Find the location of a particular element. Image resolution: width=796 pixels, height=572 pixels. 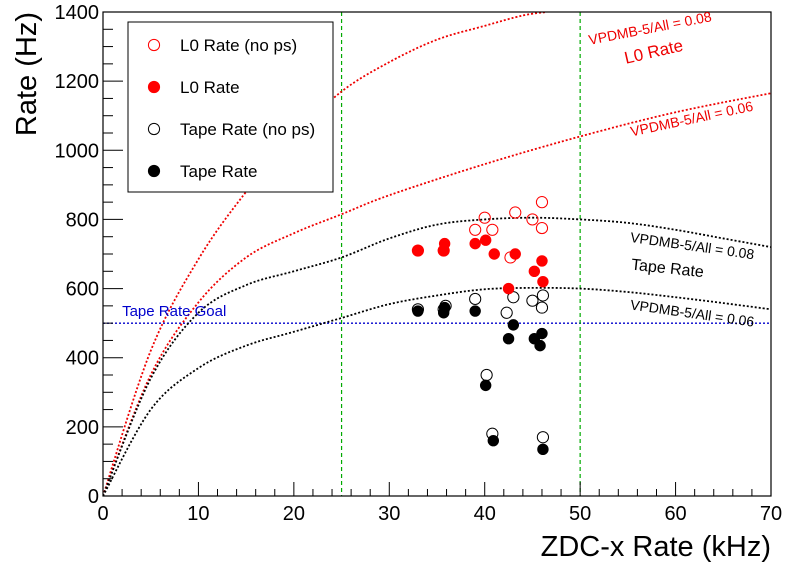

x-tick-label: 10 is located at coordinates (198, 514).